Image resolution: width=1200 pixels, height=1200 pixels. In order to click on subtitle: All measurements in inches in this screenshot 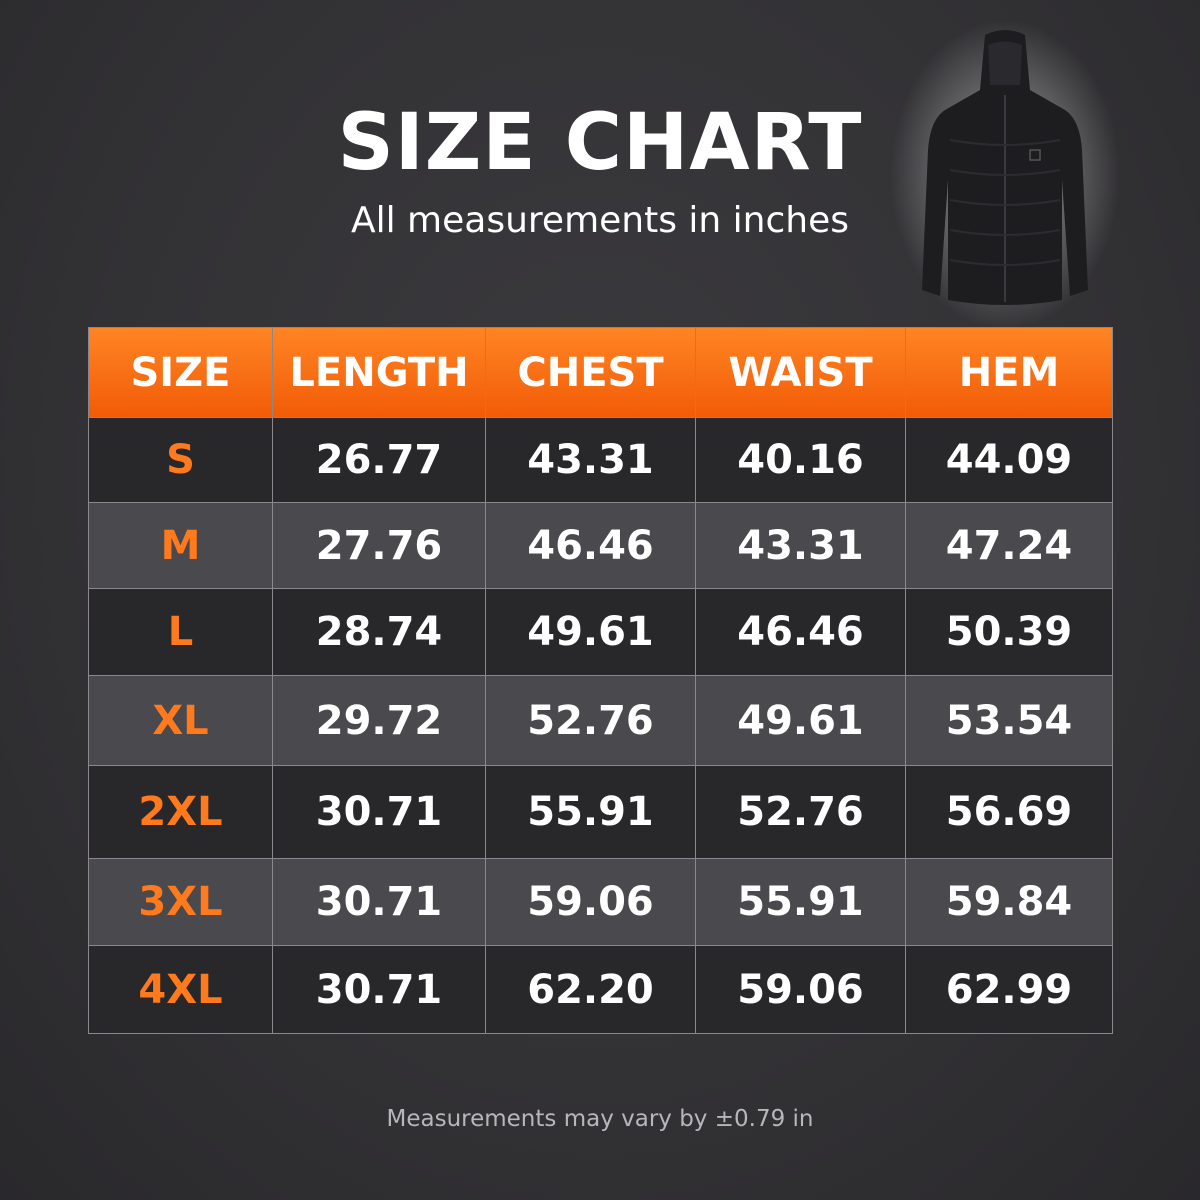, I will do `click(600, 220)`.